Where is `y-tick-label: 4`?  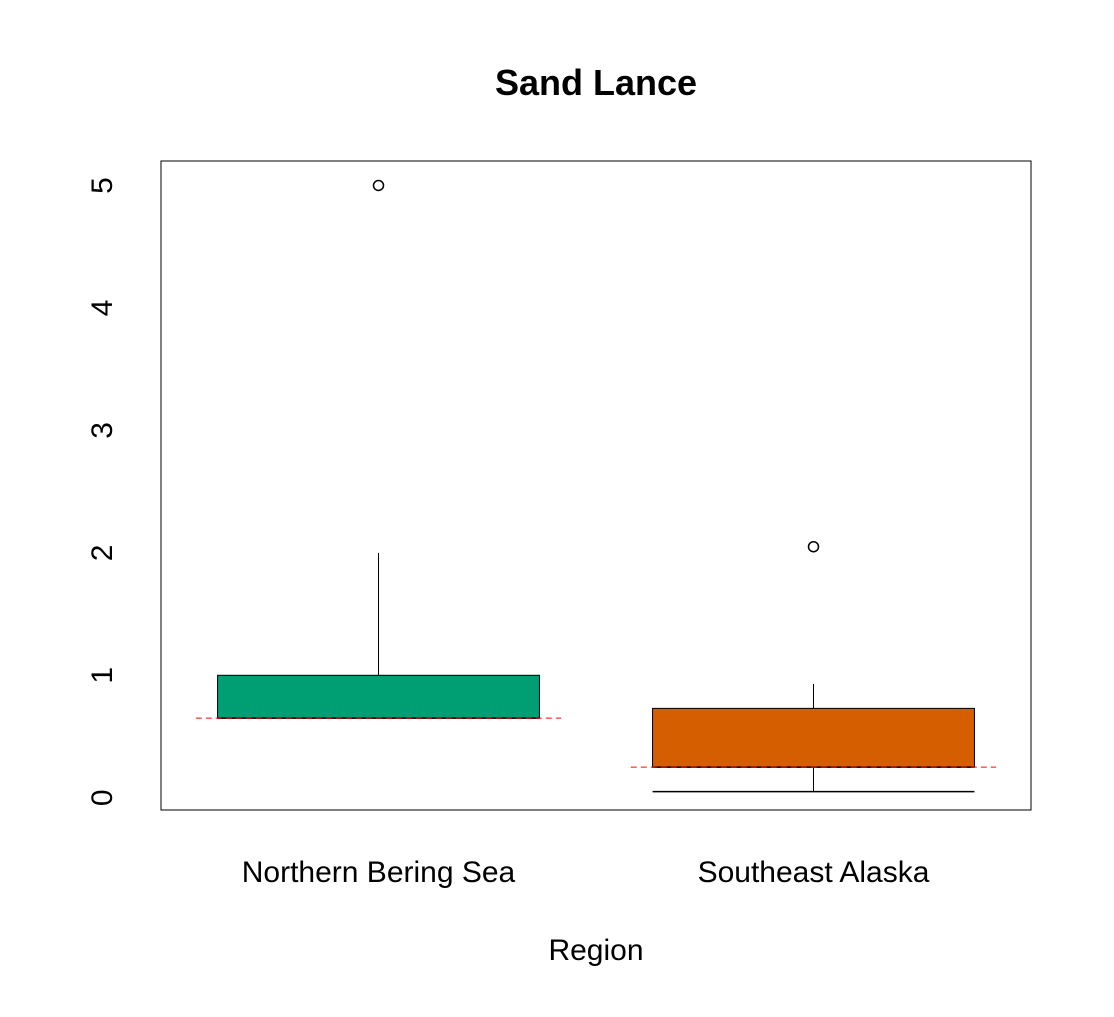
y-tick-label: 4 is located at coordinates (102, 308).